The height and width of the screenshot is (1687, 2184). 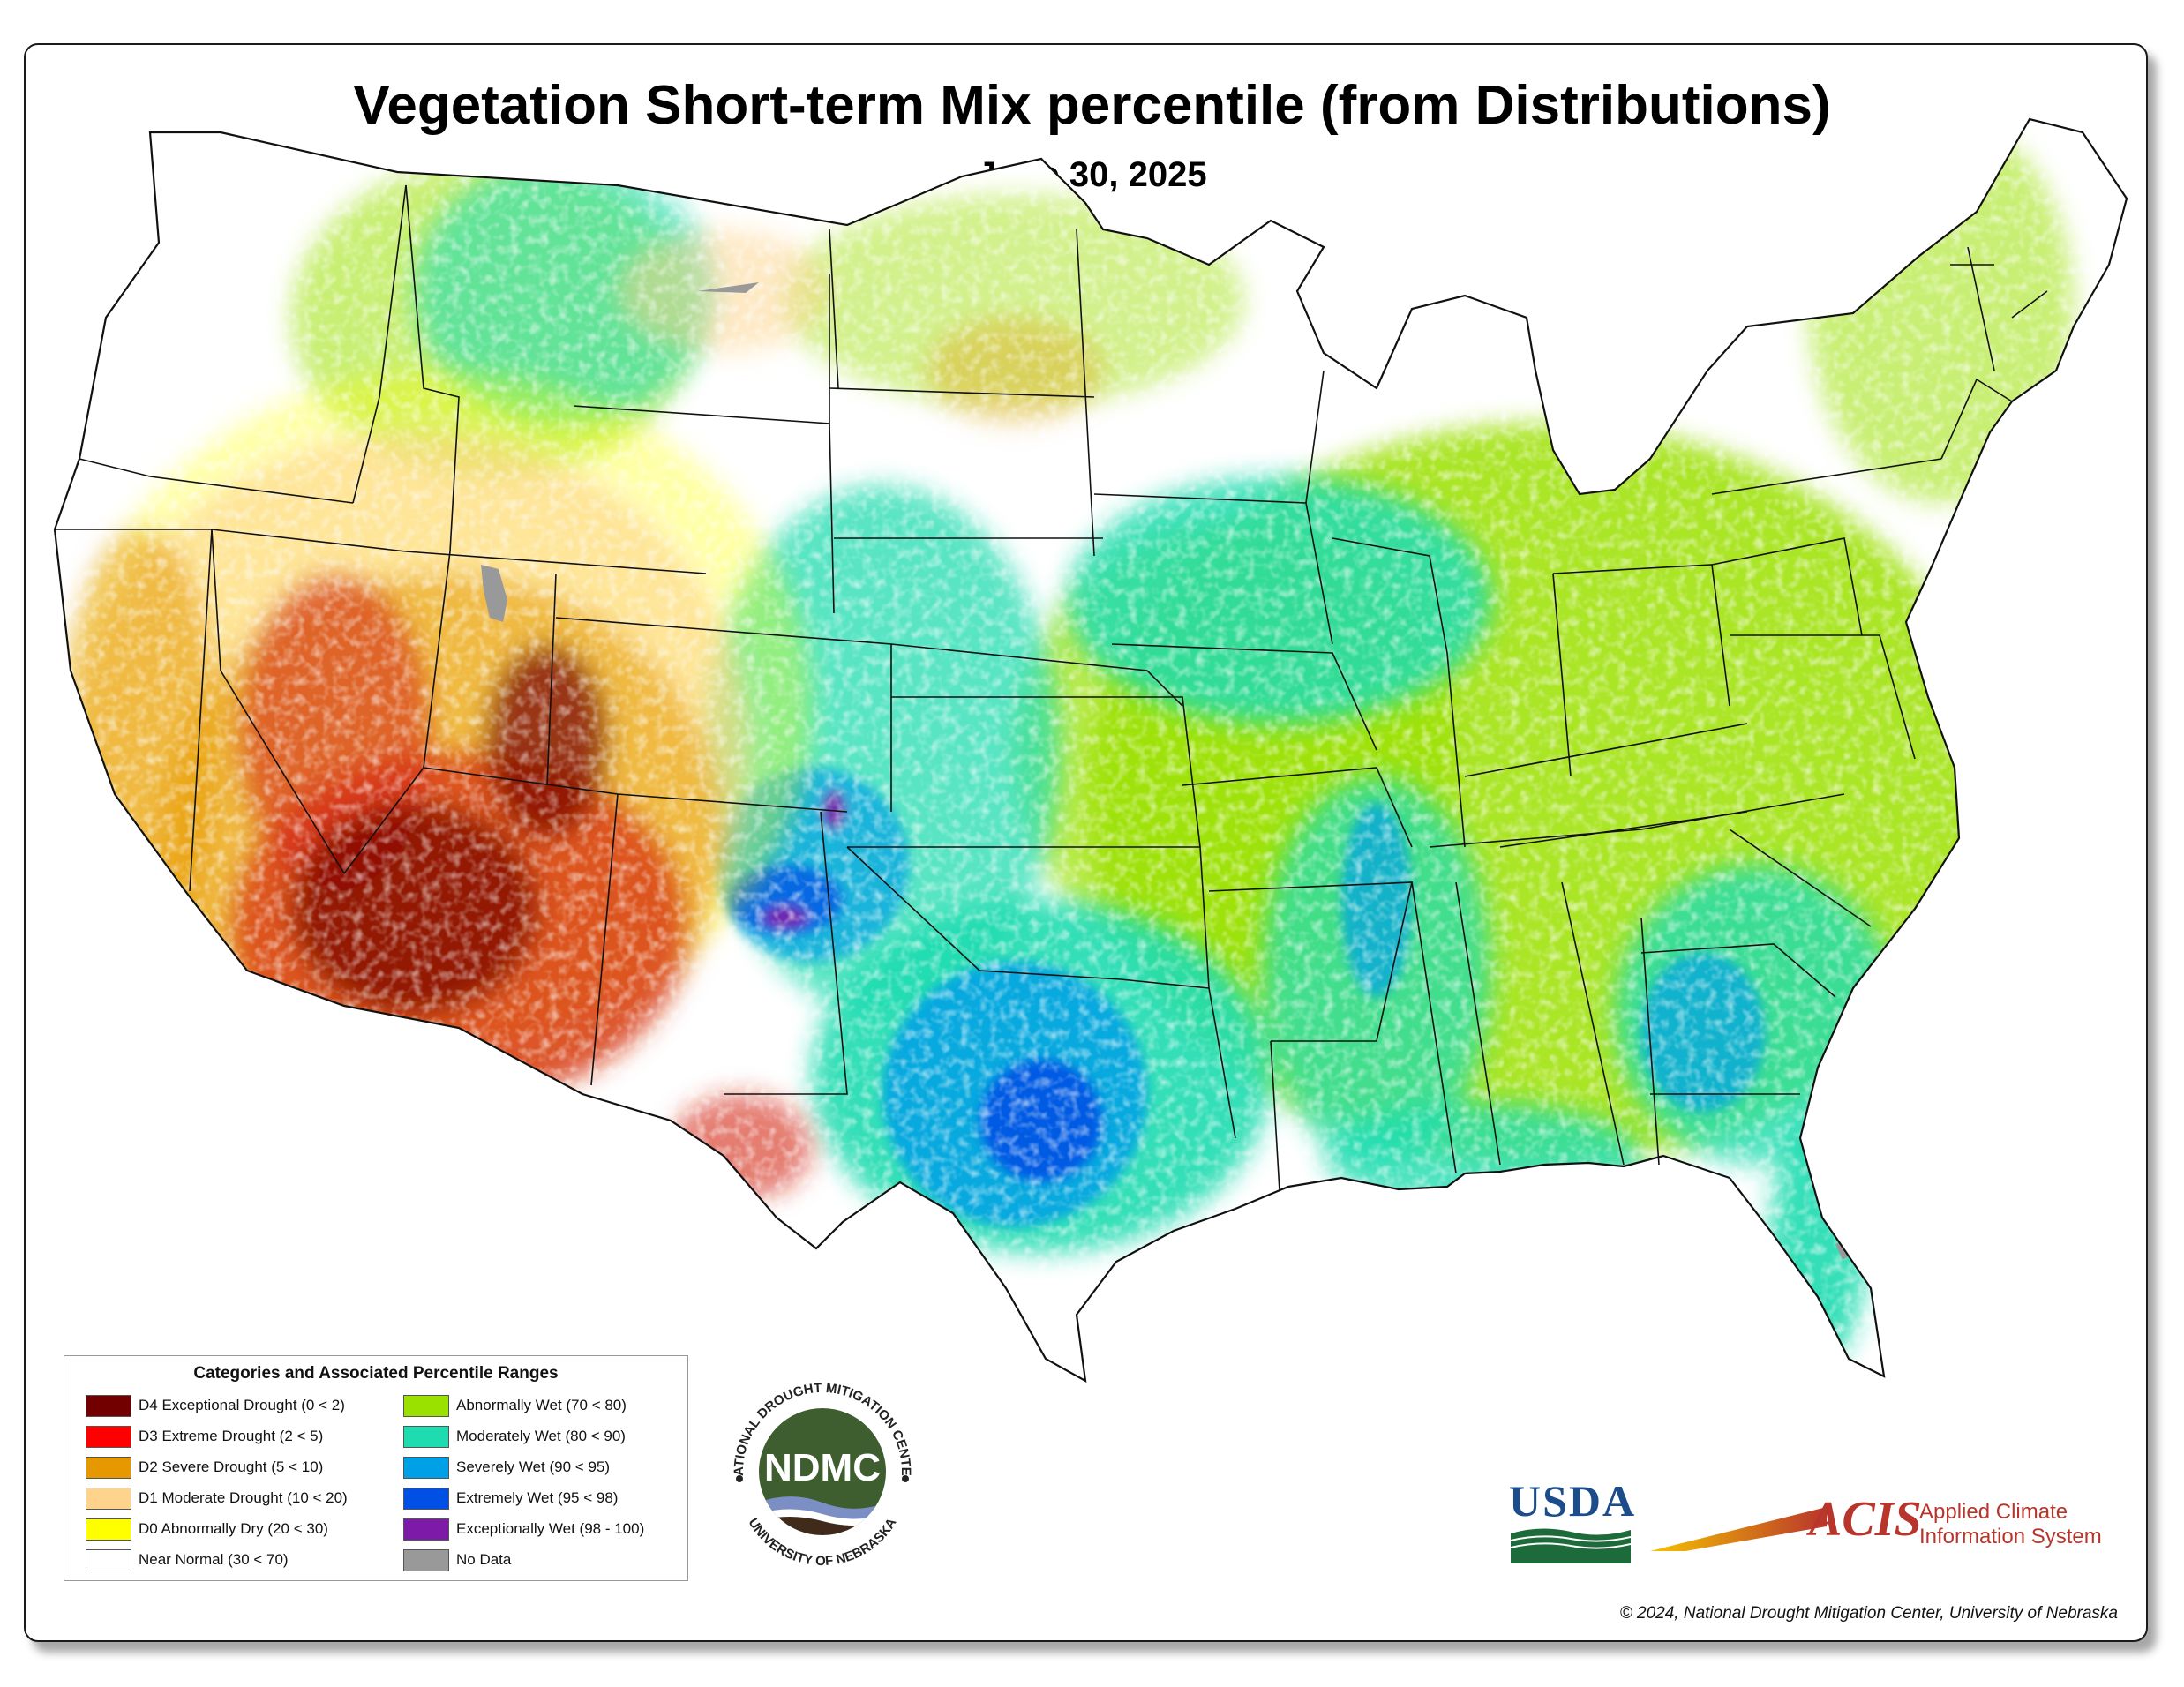 I want to click on legend-item: Abnormally Wet (70 < 80), so click(x=515, y=1405).